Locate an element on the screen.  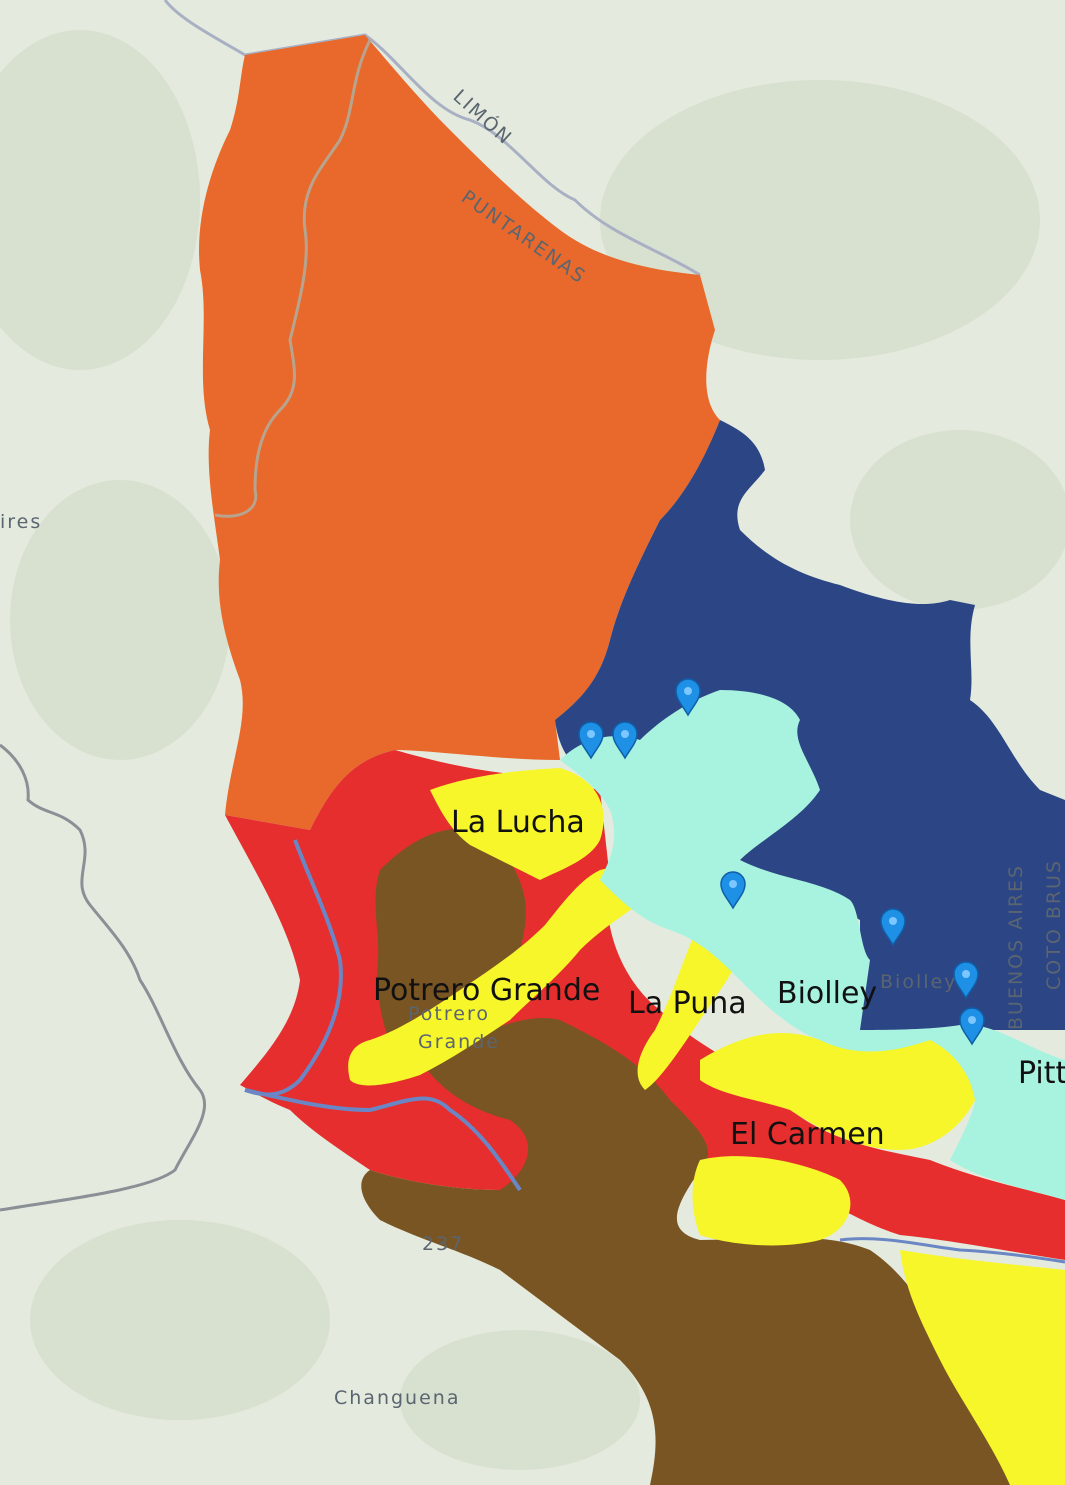
label-grande-faded: Grande is located at coordinates (459, 1042).